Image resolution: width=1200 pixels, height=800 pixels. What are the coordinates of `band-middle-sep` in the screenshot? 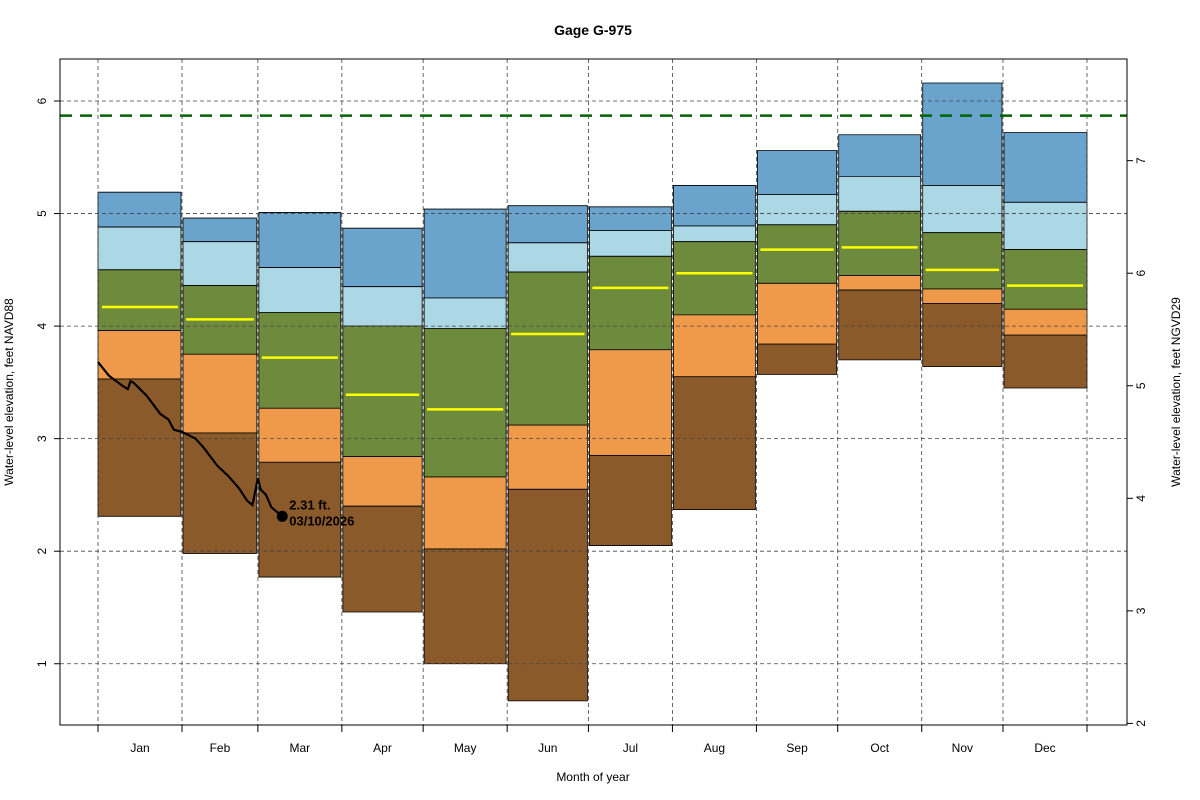 It's located at (797, 254).